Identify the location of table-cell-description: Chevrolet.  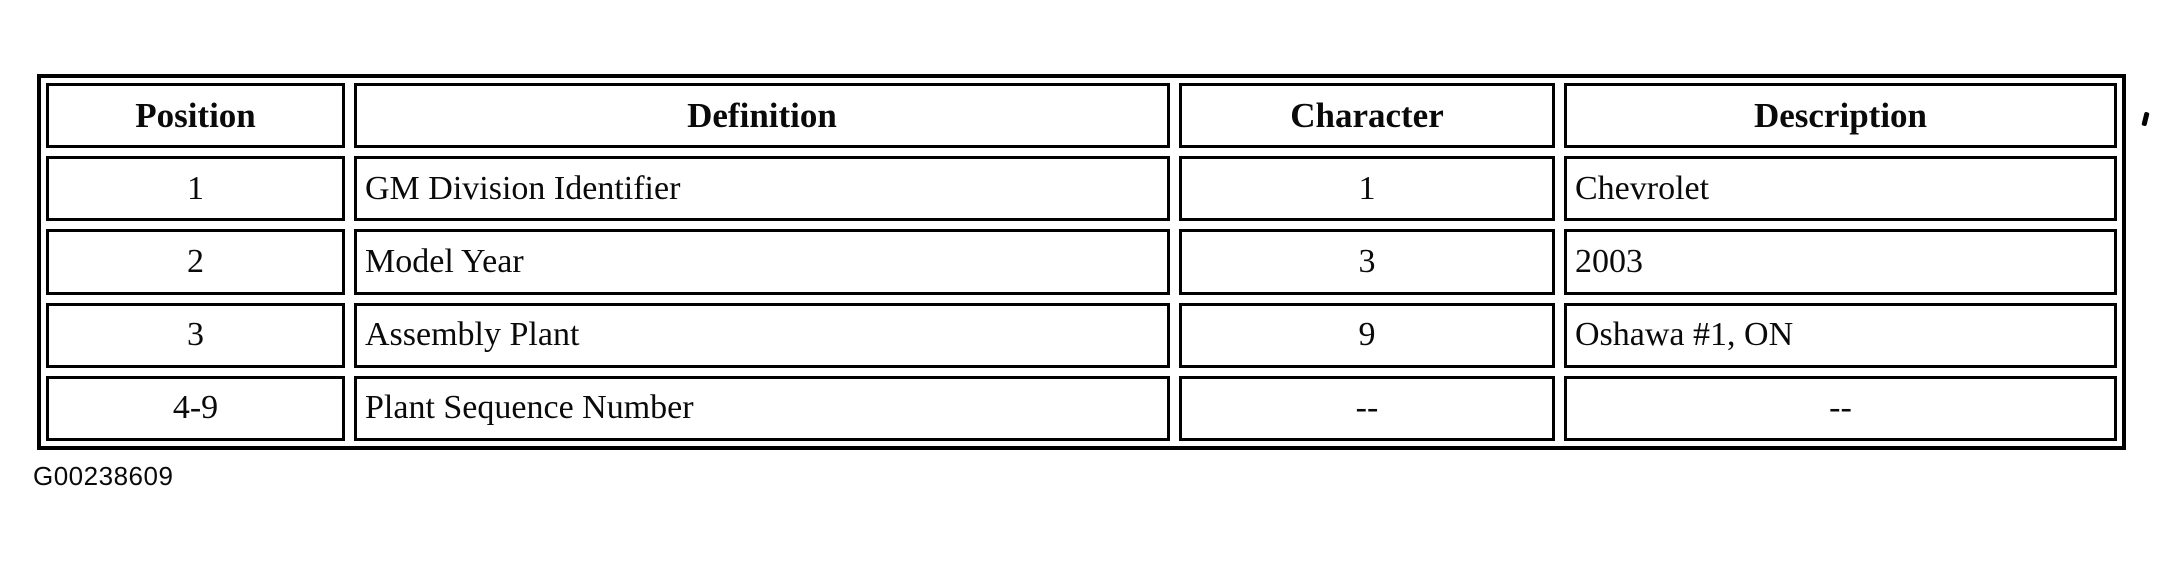
(1840, 189).